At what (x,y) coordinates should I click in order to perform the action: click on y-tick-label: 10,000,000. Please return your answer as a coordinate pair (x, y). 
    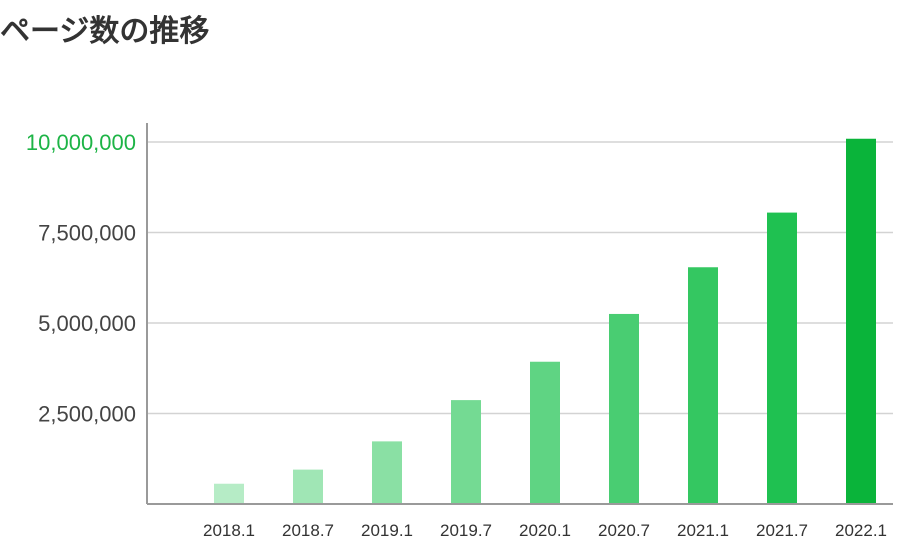
    Looking at the image, I should click on (81, 142).